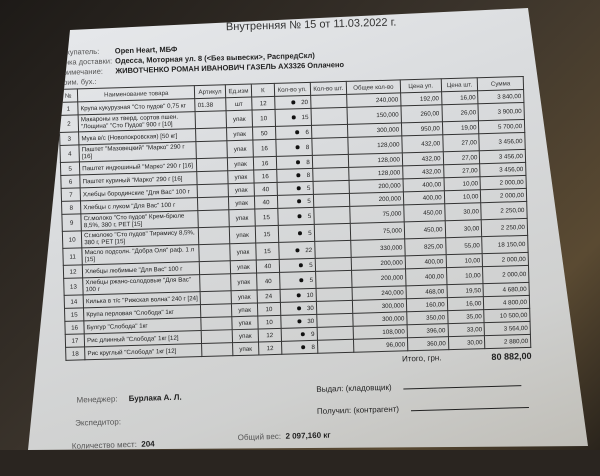 This screenshot has height=476, width=600. I want to click on weight-line: Общий вес: 2 097,160 кг, so click(284, 436).